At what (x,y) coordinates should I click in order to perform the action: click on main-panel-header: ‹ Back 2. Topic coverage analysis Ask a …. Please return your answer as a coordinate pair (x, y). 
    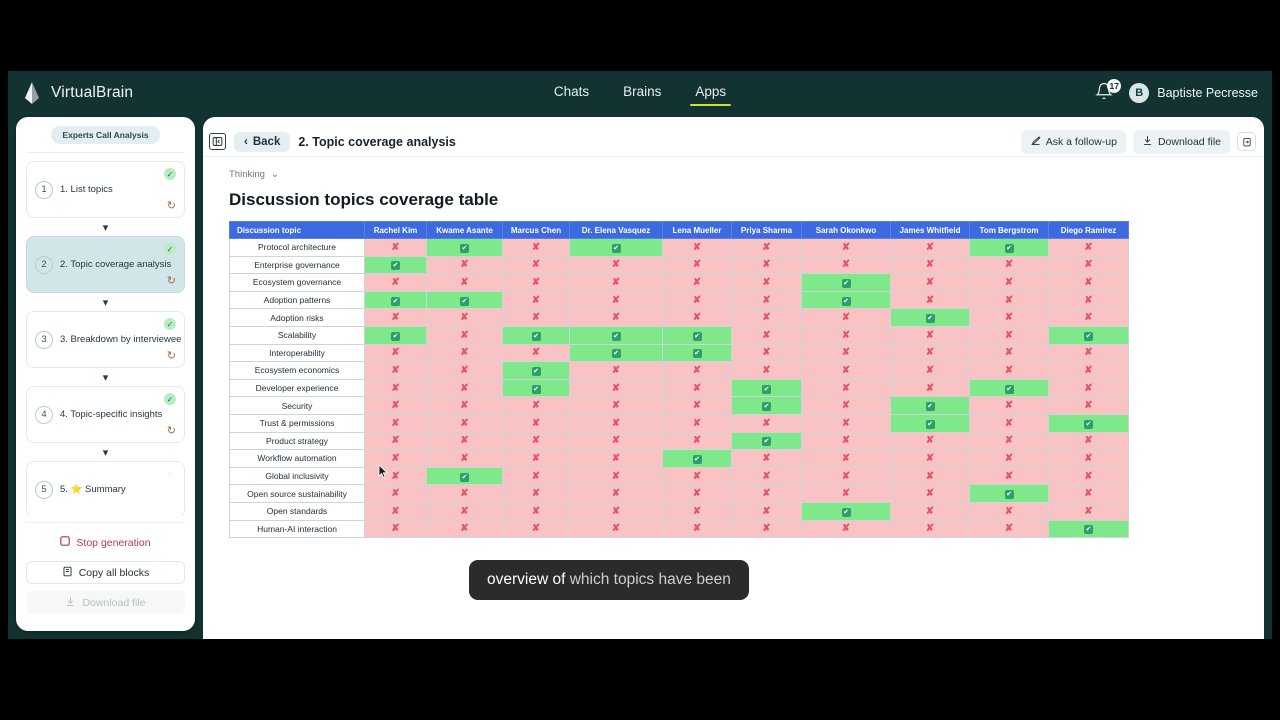
    Looking at the image, I should click on (733, 142).